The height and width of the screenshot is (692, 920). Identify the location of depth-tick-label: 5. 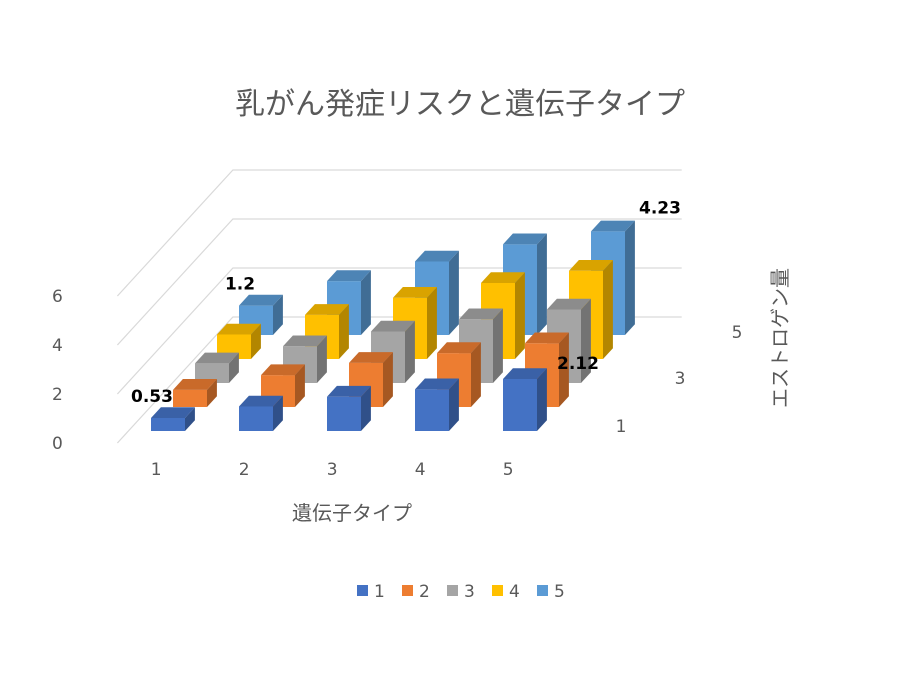
(737, 333).